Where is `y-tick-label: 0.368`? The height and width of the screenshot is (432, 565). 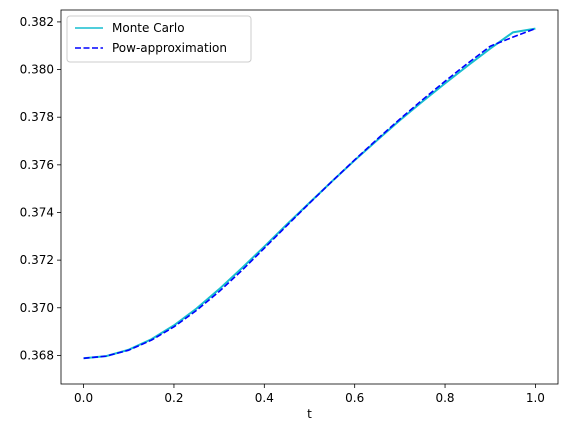 y-tick-label: 0.368 is located at coordinates (37, 355).